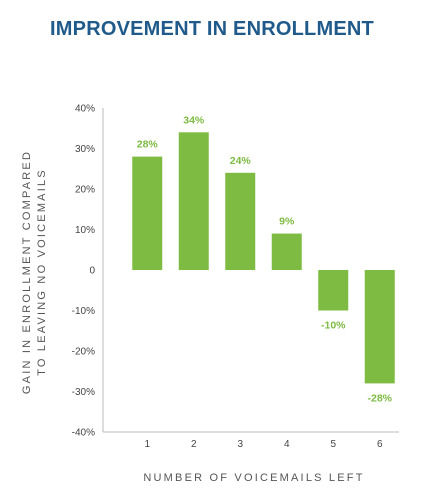  Describe the element at coordinates (147, 444) in the screenshot. I see `x-tick-label: 1` at that location.